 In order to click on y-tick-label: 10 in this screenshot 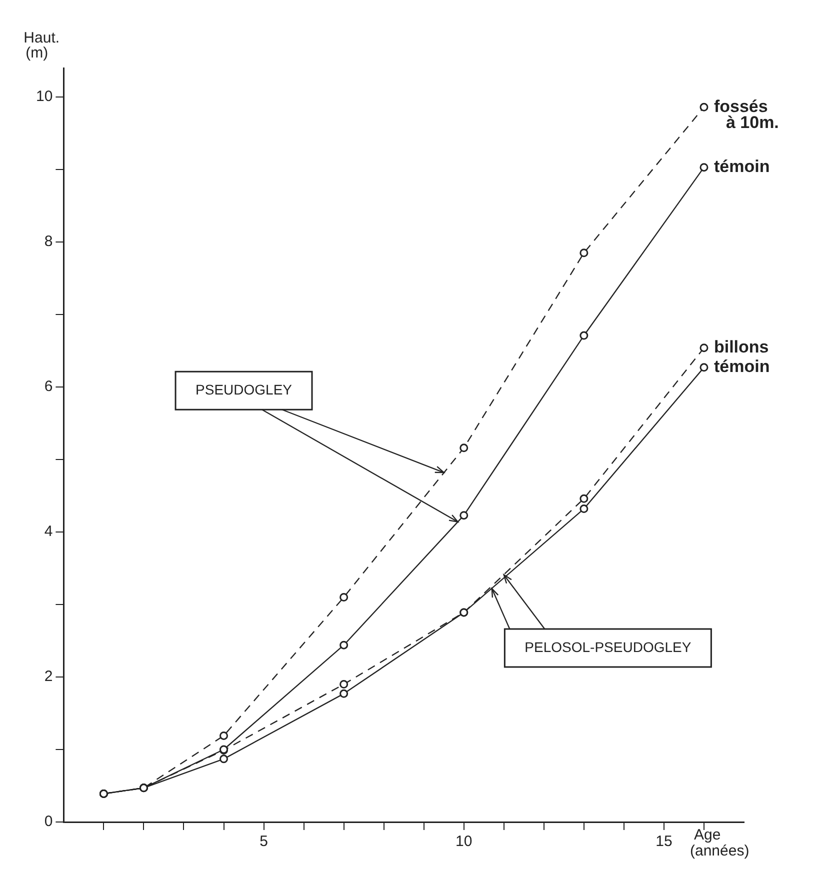, I will do `click(44, 97)`.